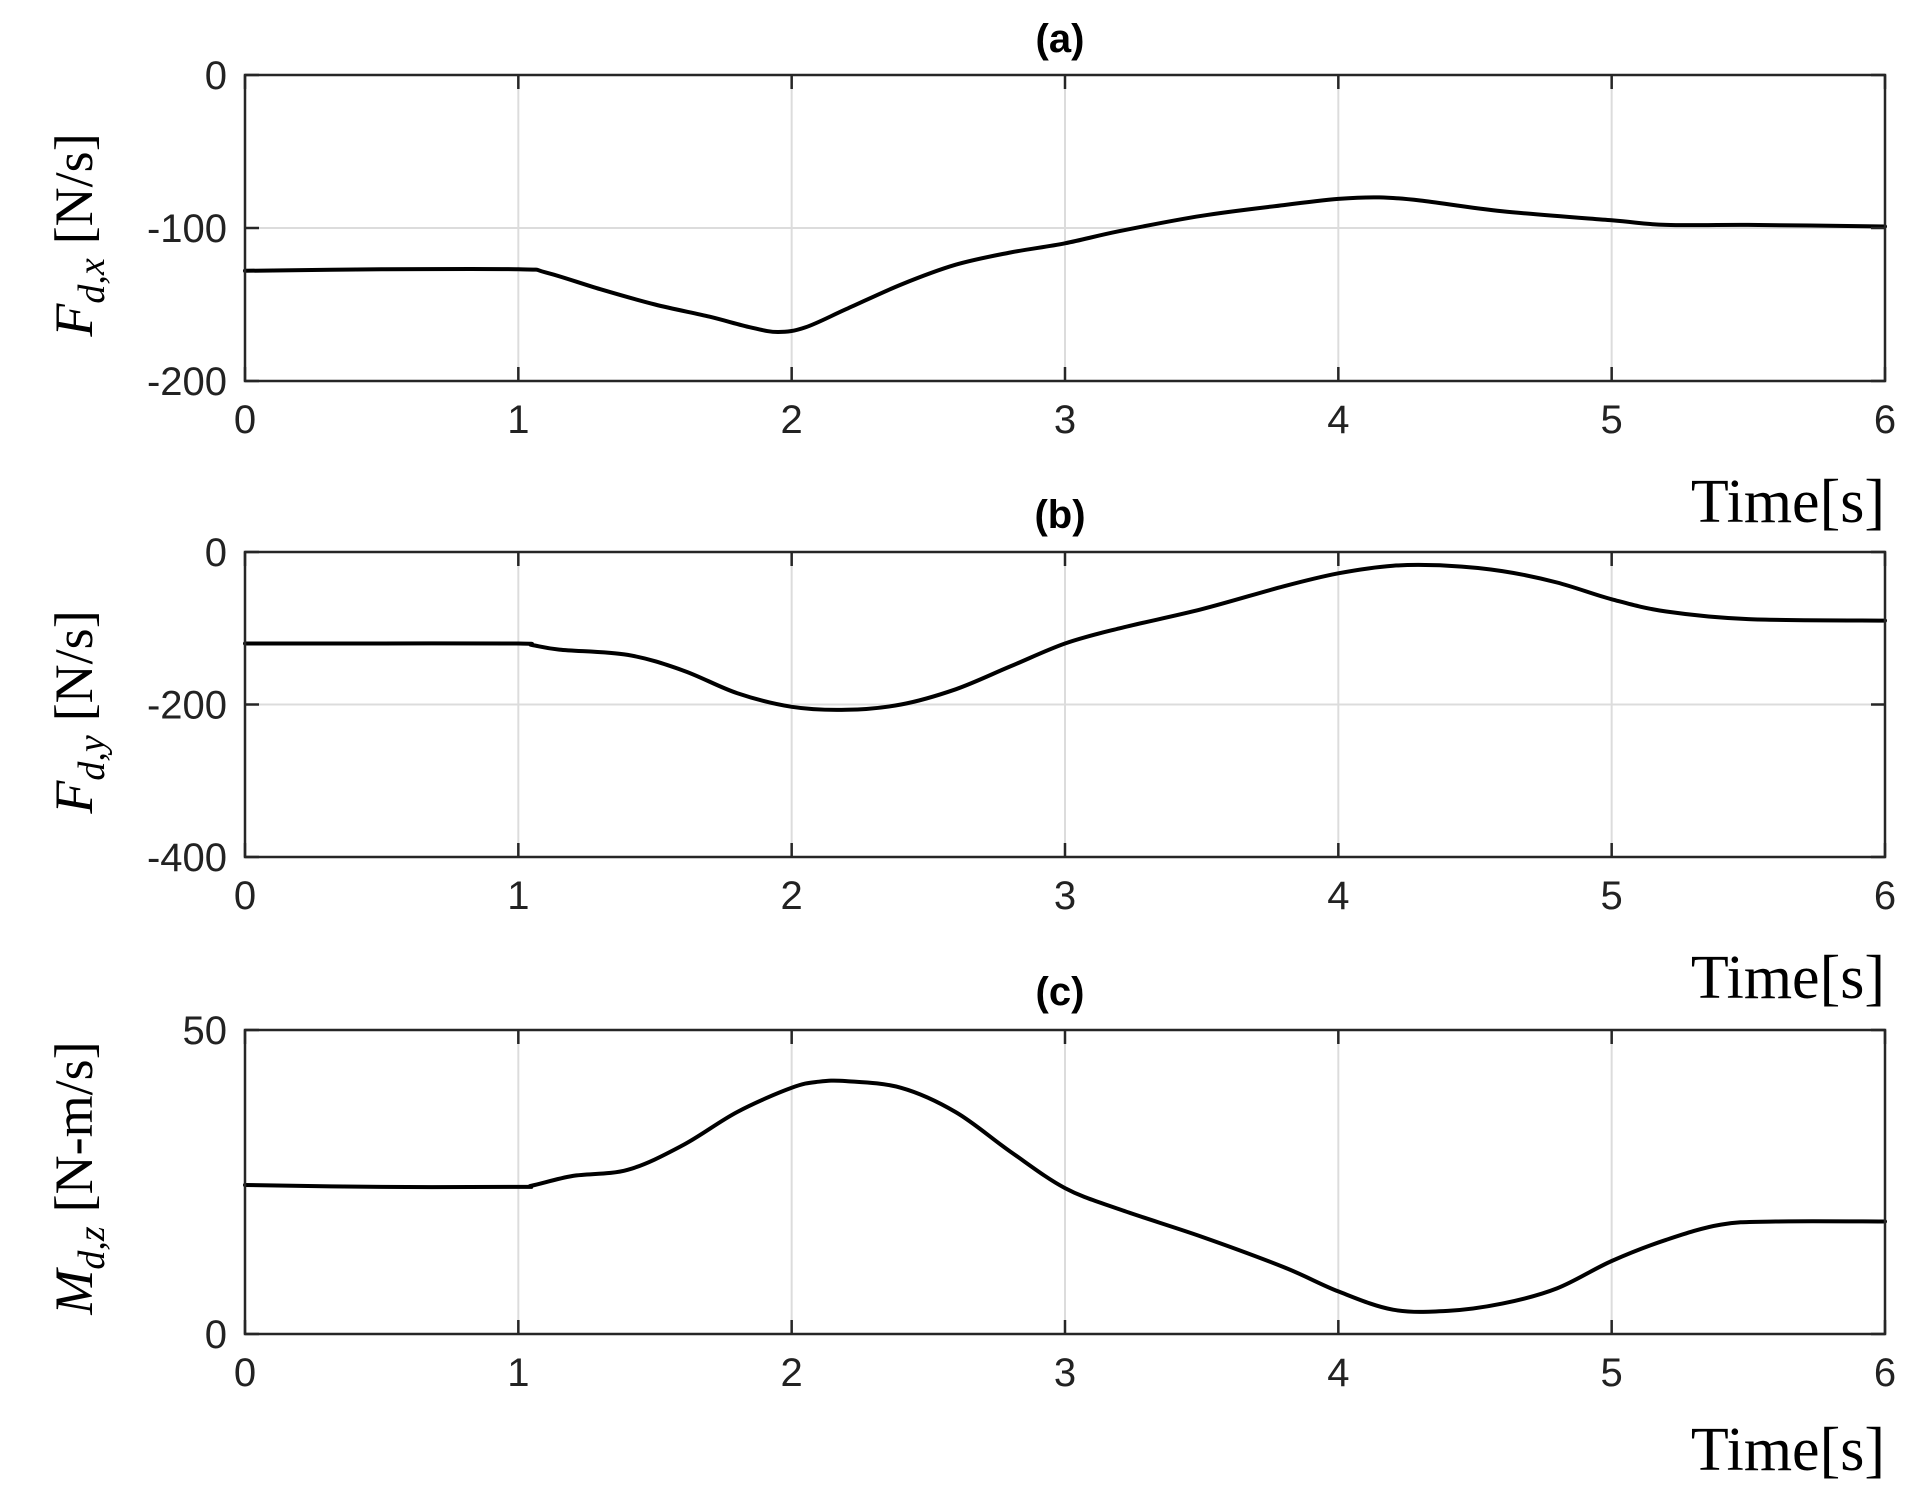 This screenshot has height=1507, width=1910. Describe the element at coordinates (216, 76) in the screenshot. I see `panel-a-y-tick-label: 0` at that location.